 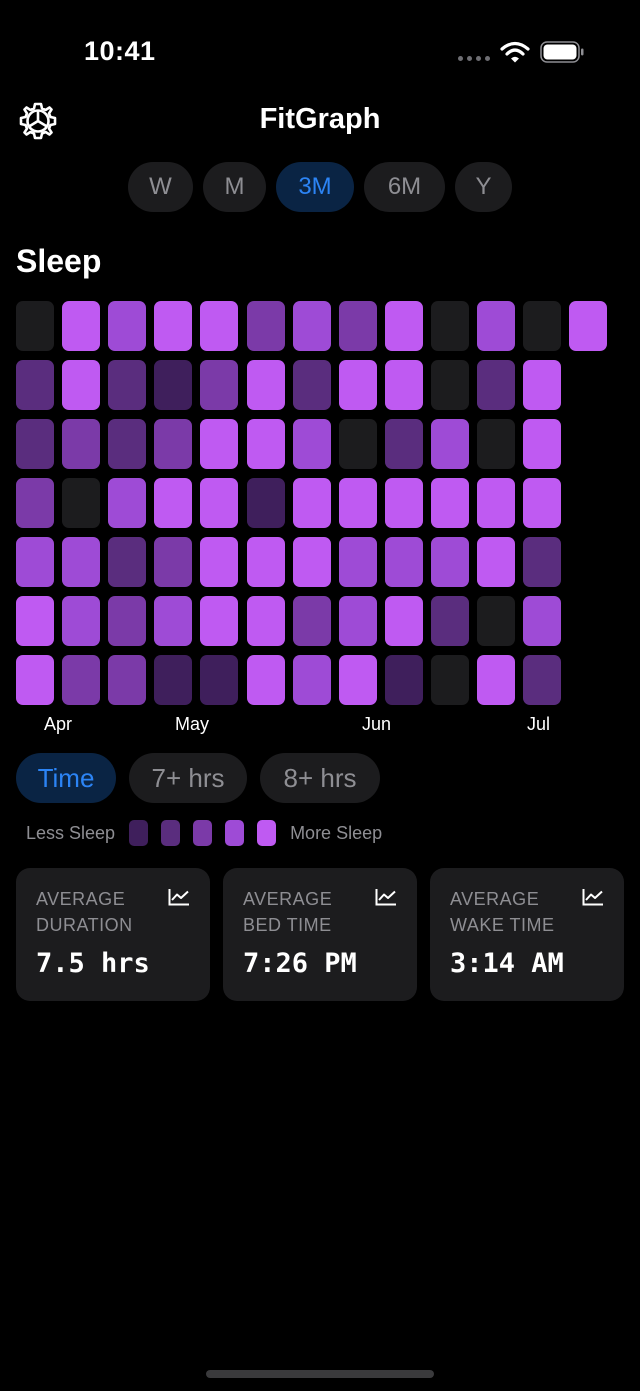 What do you see at coordinates (404, 187) in the screenshot?
I see `range-6-months-button: 6M` at bounding box center [404, 187].